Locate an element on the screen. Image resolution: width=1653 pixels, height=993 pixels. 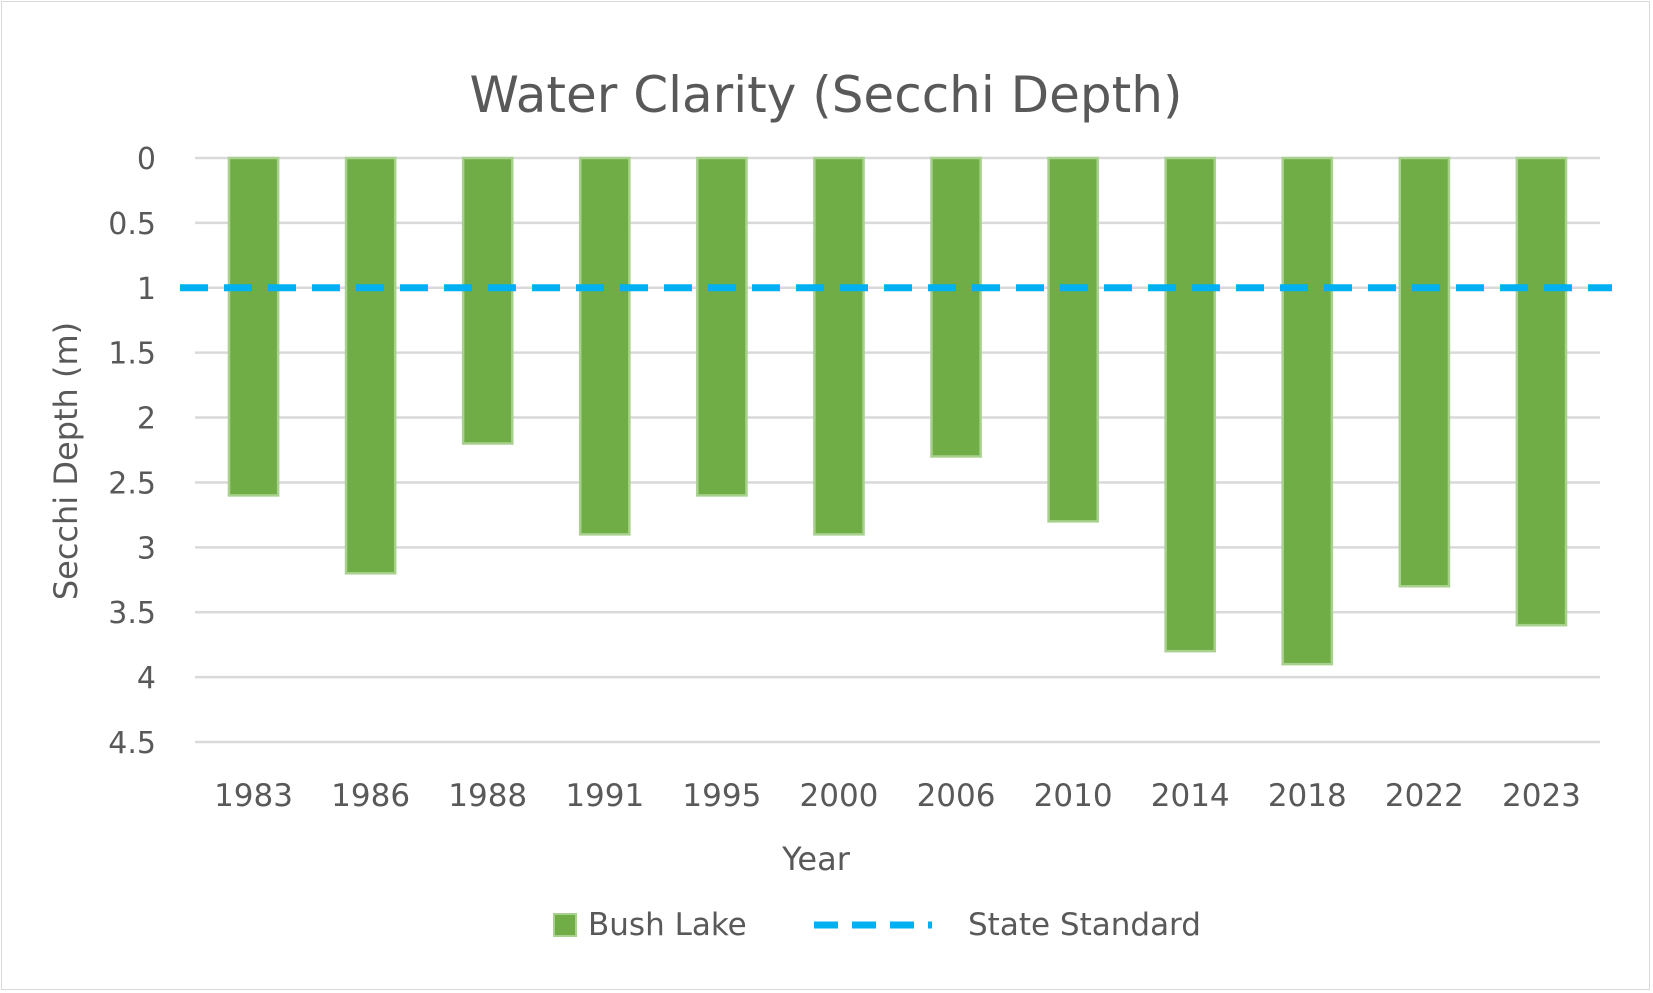
y-tick-label: 2 is located at coordinates (146, 419).